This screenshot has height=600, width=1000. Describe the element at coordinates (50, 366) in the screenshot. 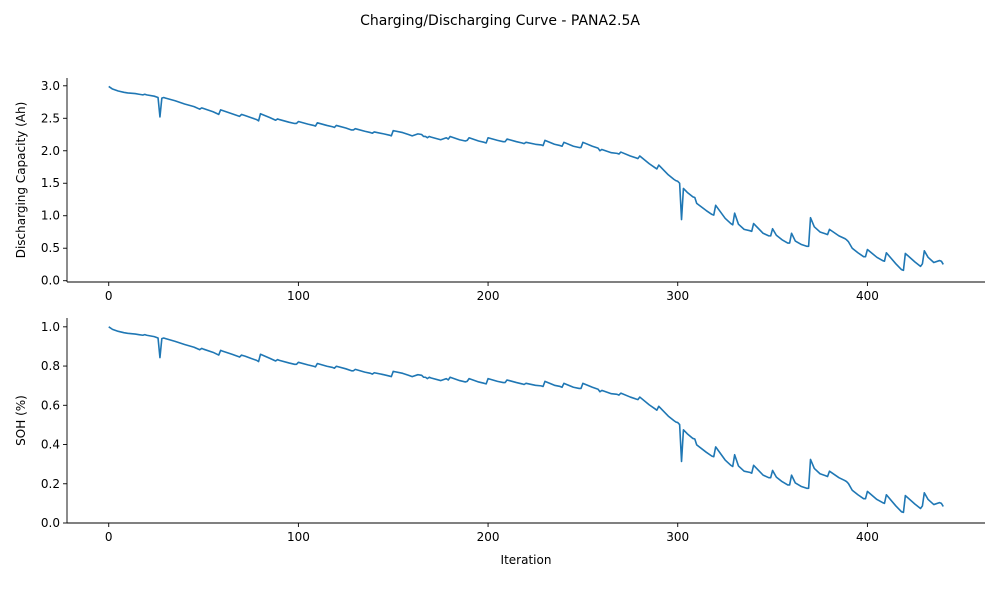

I see `bottom-y-tick-label: 0.8` at that location.